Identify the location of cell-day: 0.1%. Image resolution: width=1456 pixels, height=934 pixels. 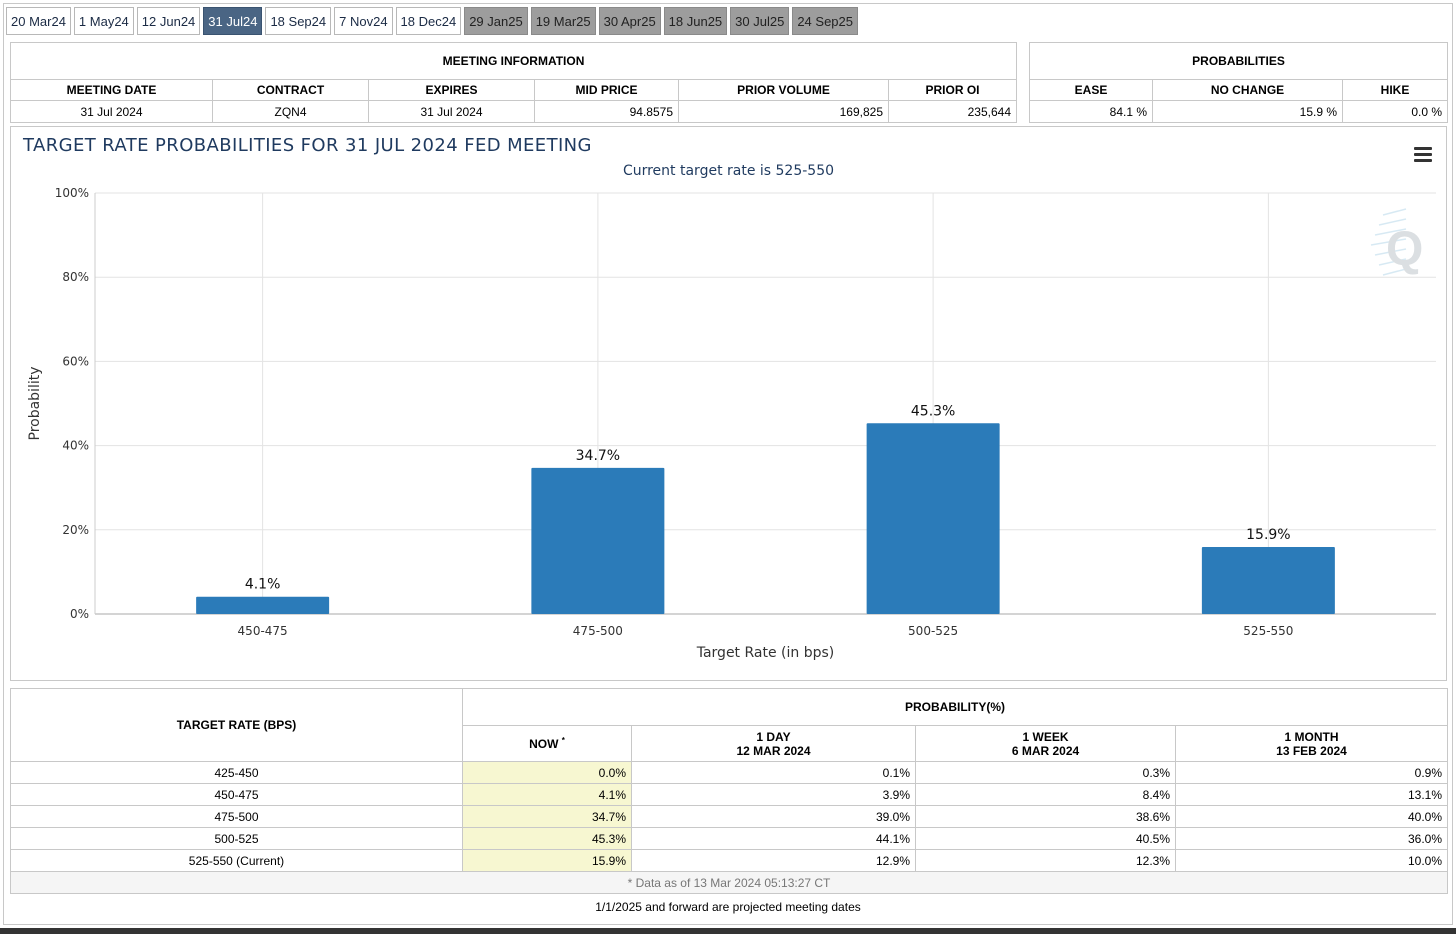
(773, 772).